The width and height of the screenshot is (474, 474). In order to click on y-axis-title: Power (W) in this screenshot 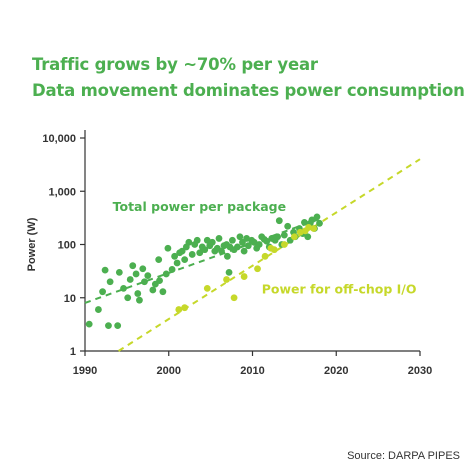, I will do `click(32, 244)`.